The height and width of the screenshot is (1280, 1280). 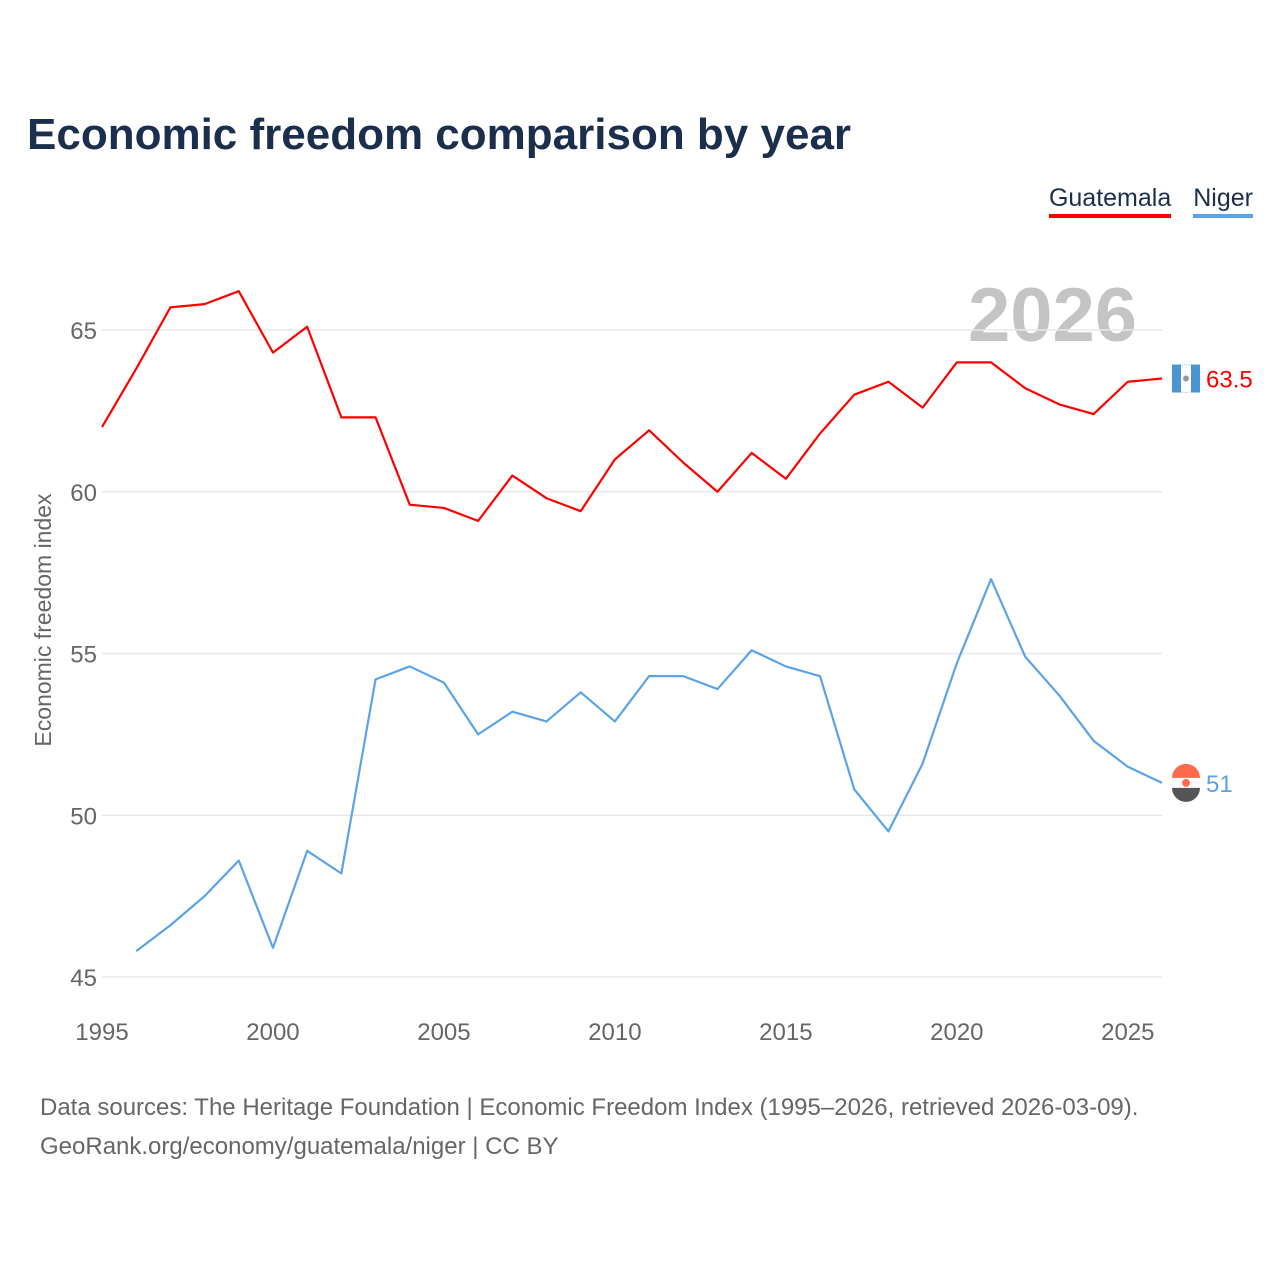 What do you see at coordinates (1219, 784) in the screenshot?
I see `end-value-label: 51` at bounding box center [1219, 784].